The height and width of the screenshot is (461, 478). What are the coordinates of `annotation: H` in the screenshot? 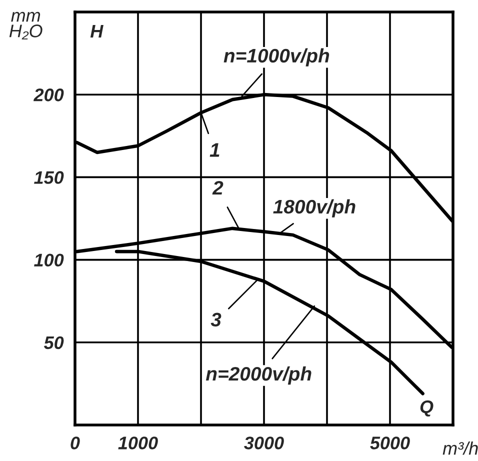 It's located at (97, 31).